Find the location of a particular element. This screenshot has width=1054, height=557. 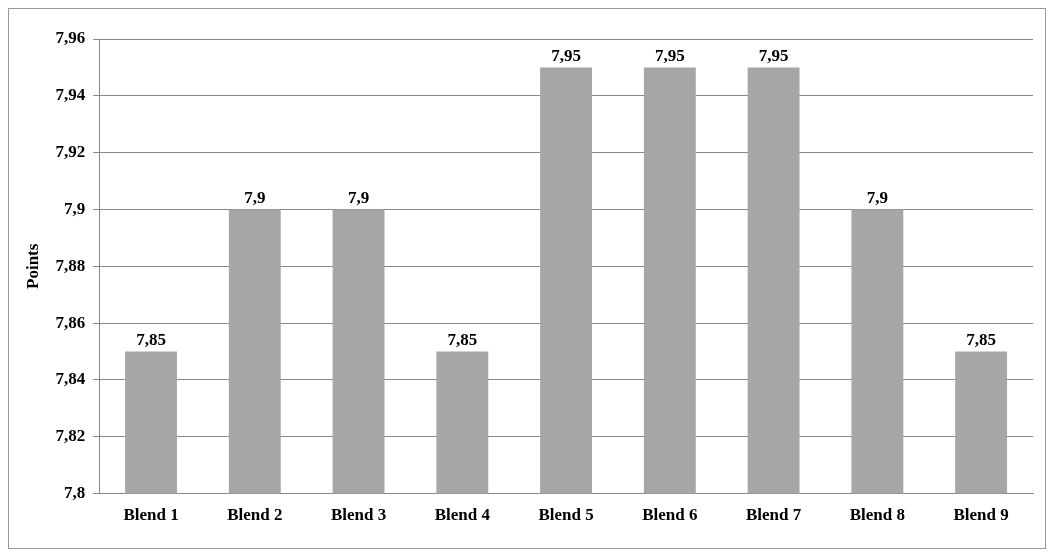

y-tick-label: 7,82 is located at coordinates (70, 436).